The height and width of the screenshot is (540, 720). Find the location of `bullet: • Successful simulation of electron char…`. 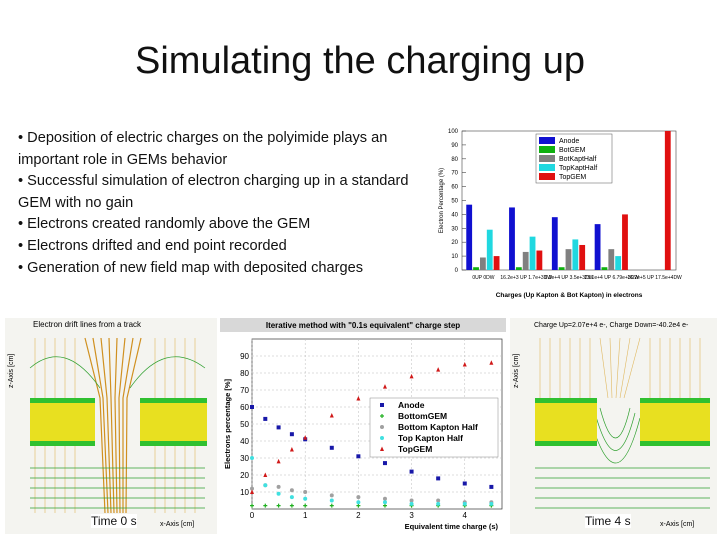

bullet: • Successful simulation of electron char… is located at coordinates (213, 192).